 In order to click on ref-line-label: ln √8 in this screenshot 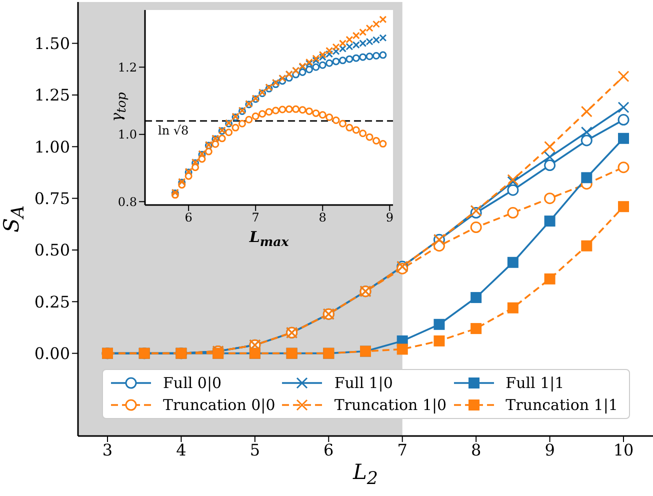, I will do `click(173, 130)`.